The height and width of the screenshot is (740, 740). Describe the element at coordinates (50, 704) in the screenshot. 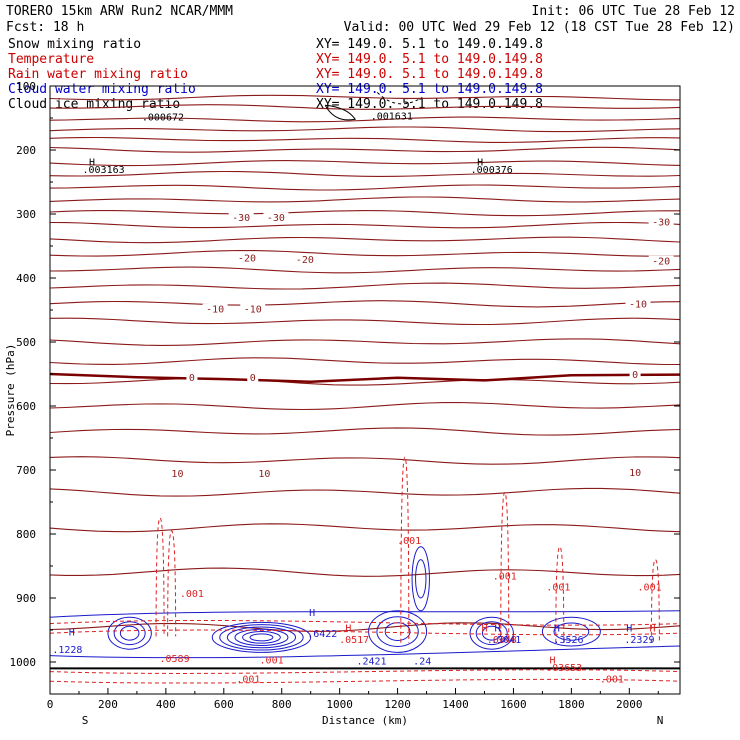

I see `x-tick-label: 0` at that location.